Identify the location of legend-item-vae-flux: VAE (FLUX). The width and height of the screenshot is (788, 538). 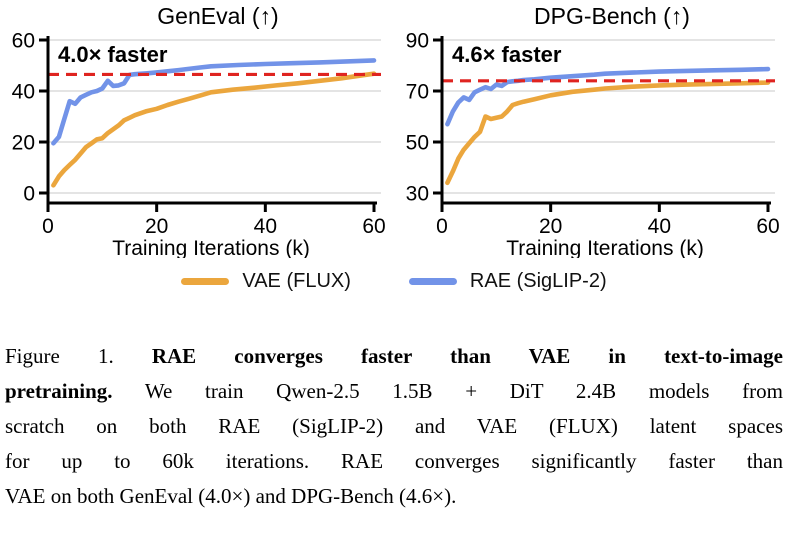
(266, 281).